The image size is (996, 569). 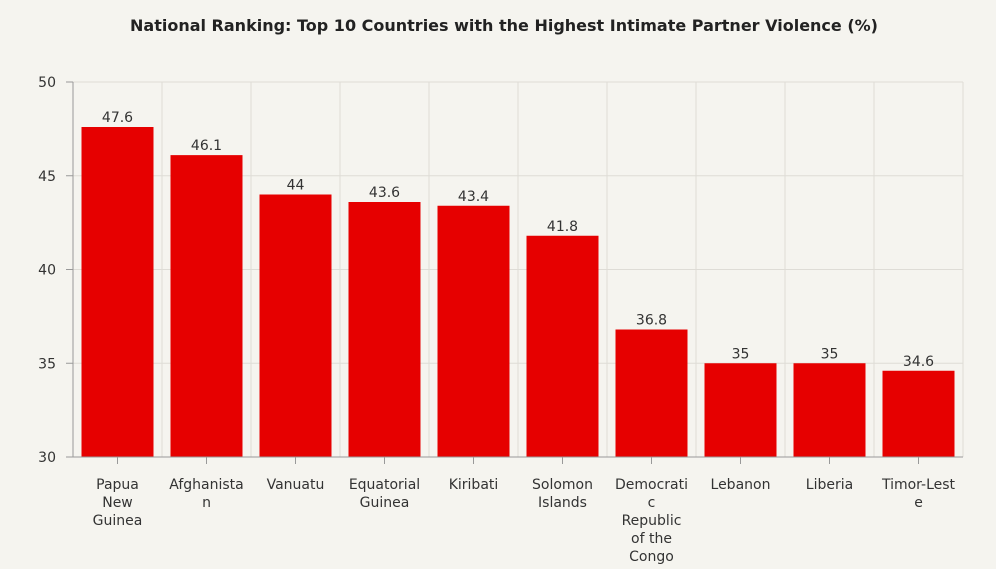 What do you see at coordinates (206, 494) in the screenshot?
I see `x-tick-label: Afghanista n` at bounding box center [206, 494].